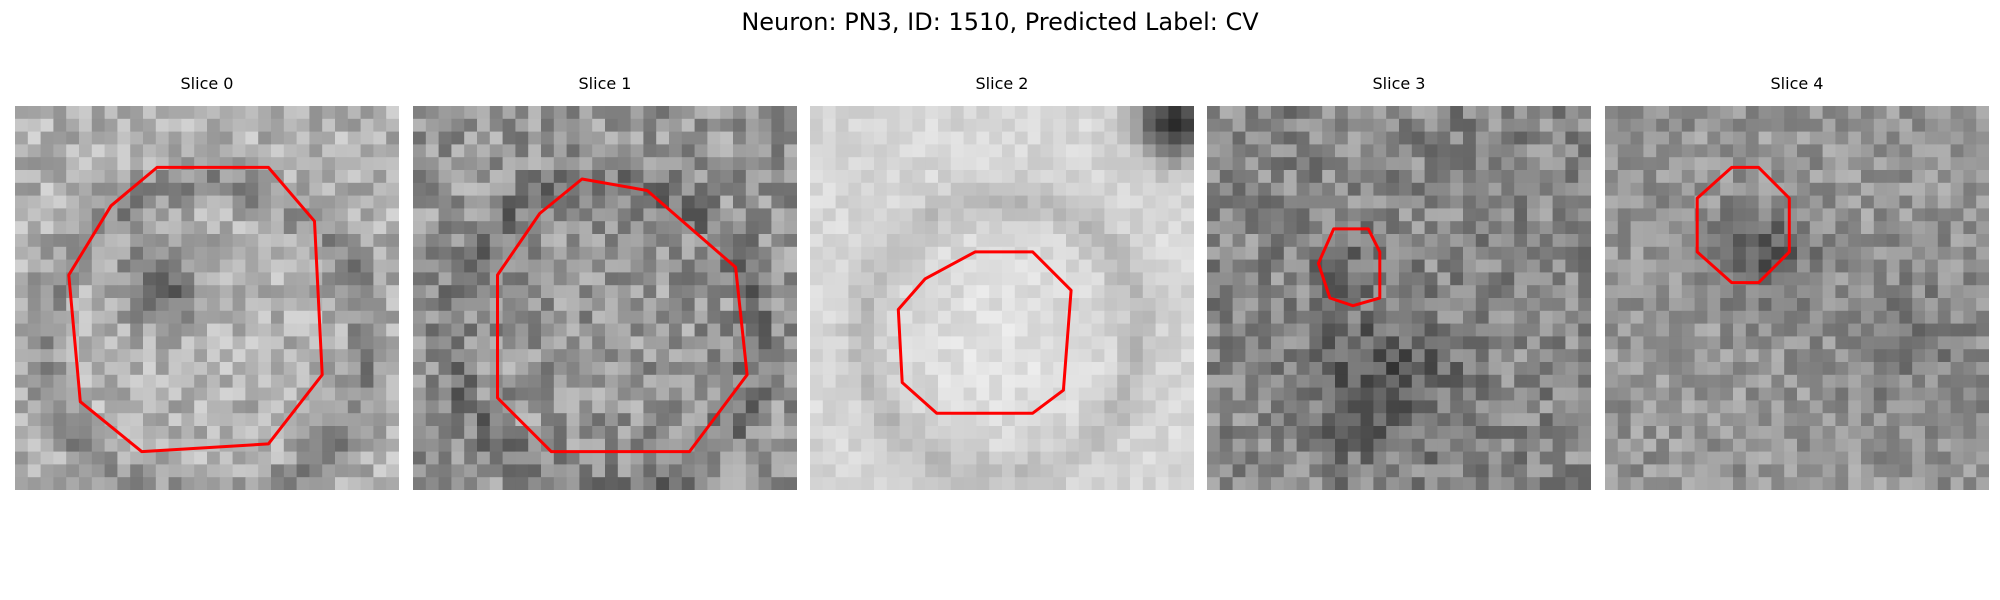  What do you see at coordinates (1002, 83) in the screenshot?
I see `slice-title-2: Slice 2` at bounding box center [1002, 83].